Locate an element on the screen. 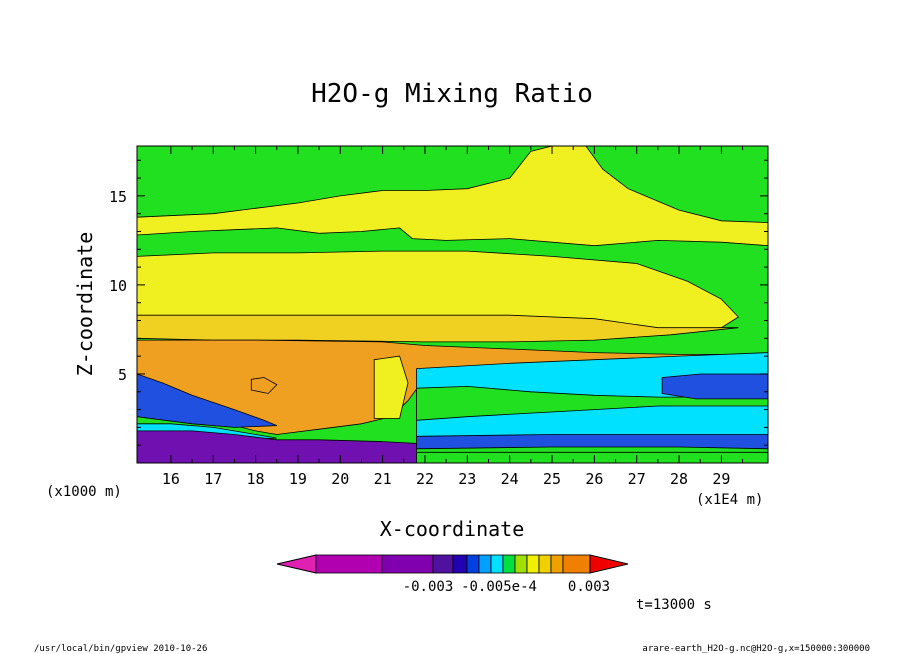 Image resolution: width=904 pixels, height=654 pixels. x-unit-right: (x1E4 m) is located at coordinates (729, 500).